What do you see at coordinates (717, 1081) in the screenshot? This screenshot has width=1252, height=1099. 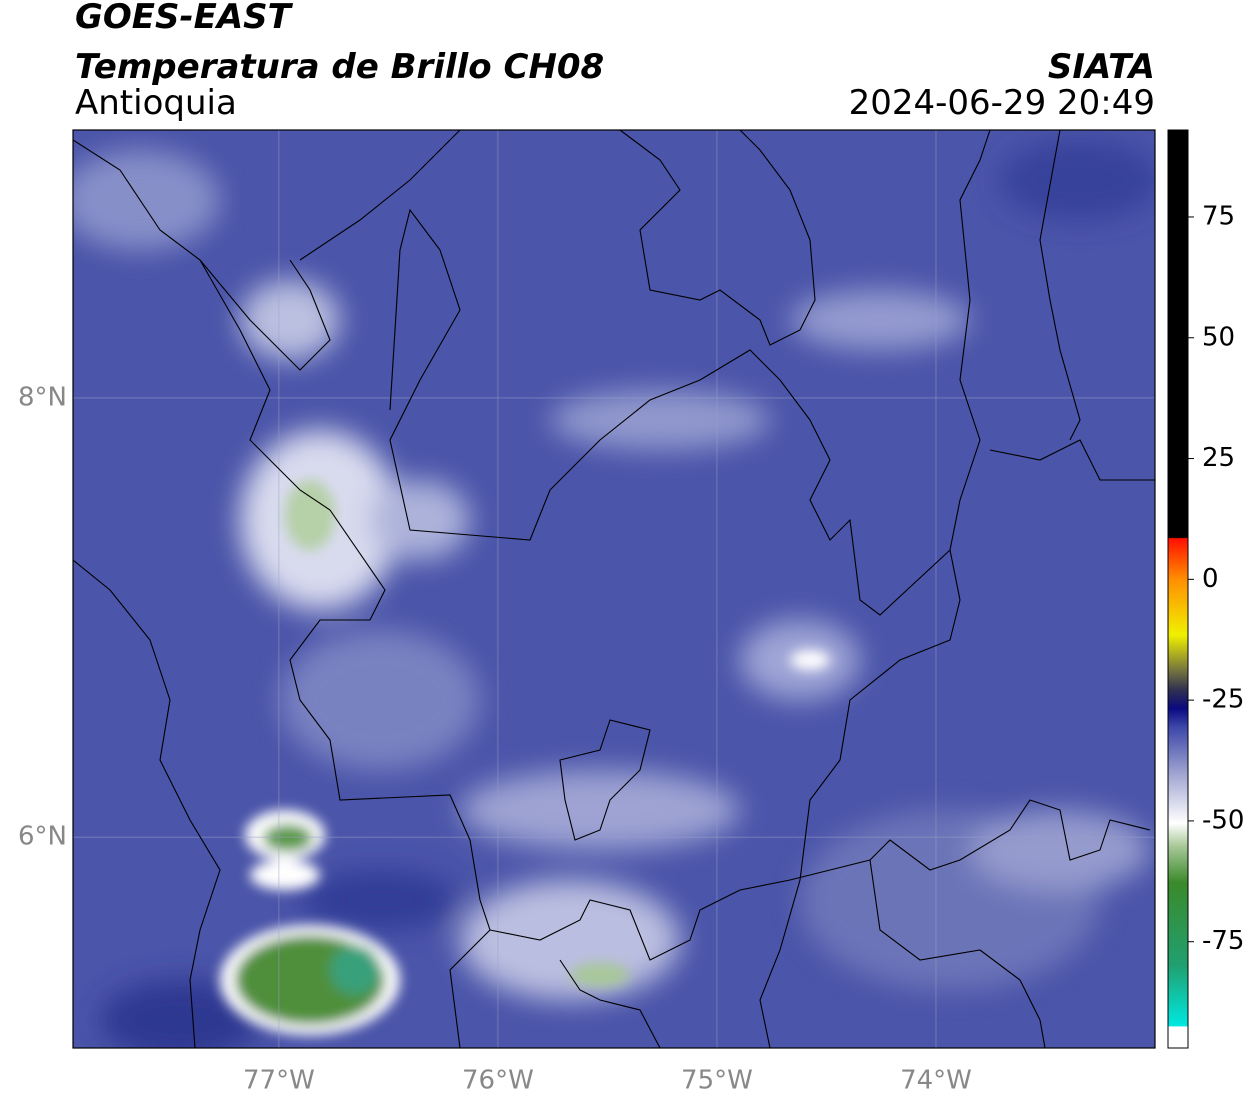 I see `x-tick-label: 75°W` at bounding box center [717, 1081].